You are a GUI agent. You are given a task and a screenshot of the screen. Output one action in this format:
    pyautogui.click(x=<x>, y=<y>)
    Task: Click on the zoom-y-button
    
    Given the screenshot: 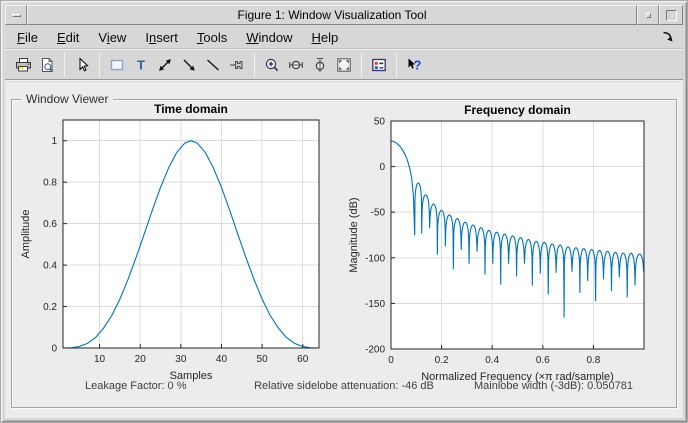 What is the action you would take?
    pyautogui.click(x=320, y=65)
    